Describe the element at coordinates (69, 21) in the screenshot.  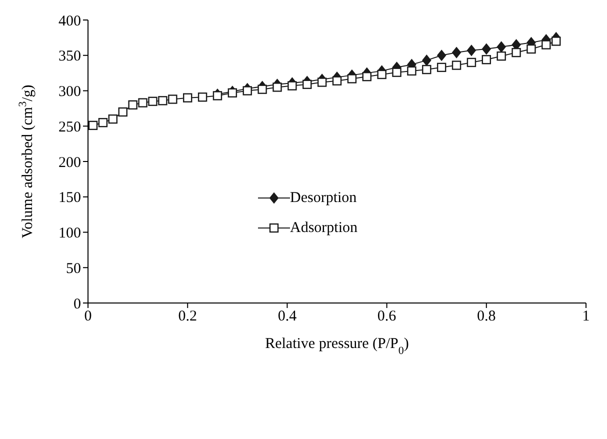
I see `y-tick-label: 400` at that location.